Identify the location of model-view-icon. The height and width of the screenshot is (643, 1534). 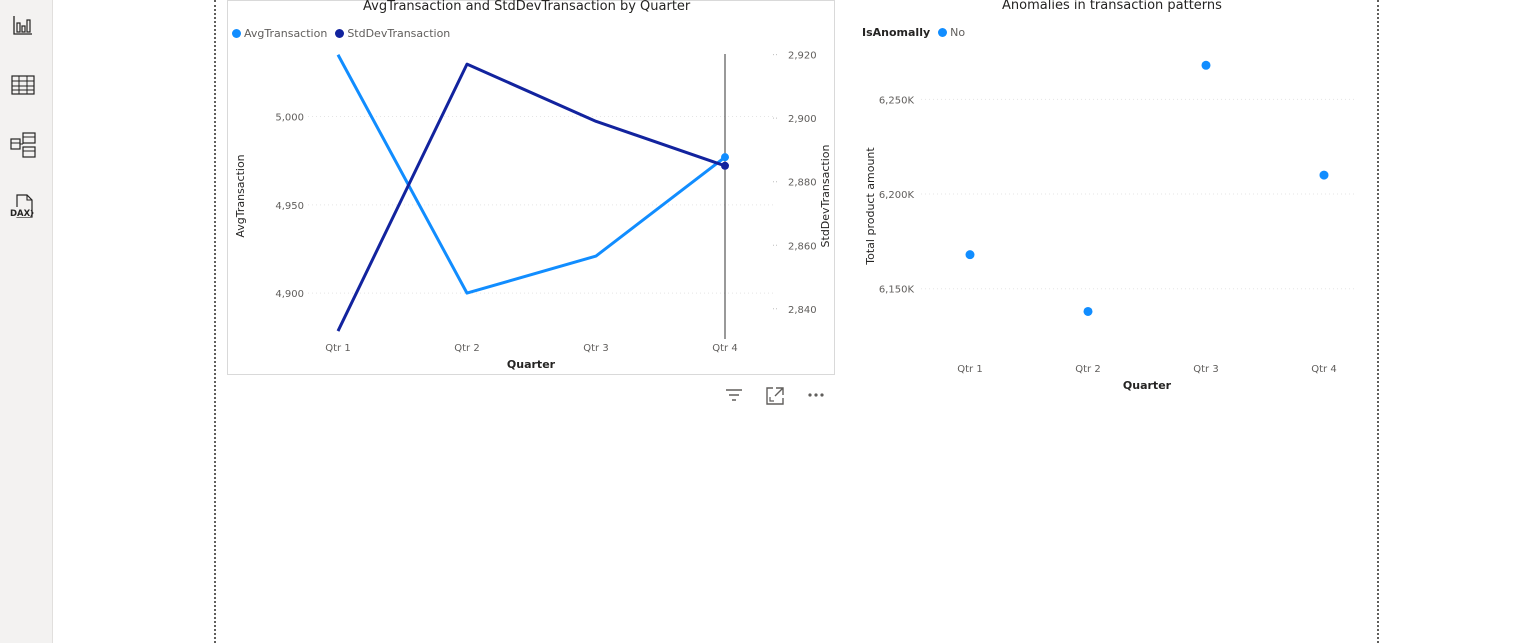
(23, 145).